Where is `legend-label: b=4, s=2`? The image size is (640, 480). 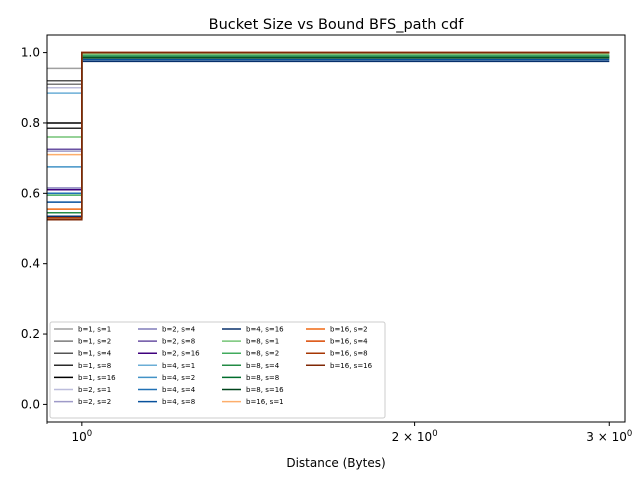
legend-label: b=4, s=2 is located at coordinates (178, 378).